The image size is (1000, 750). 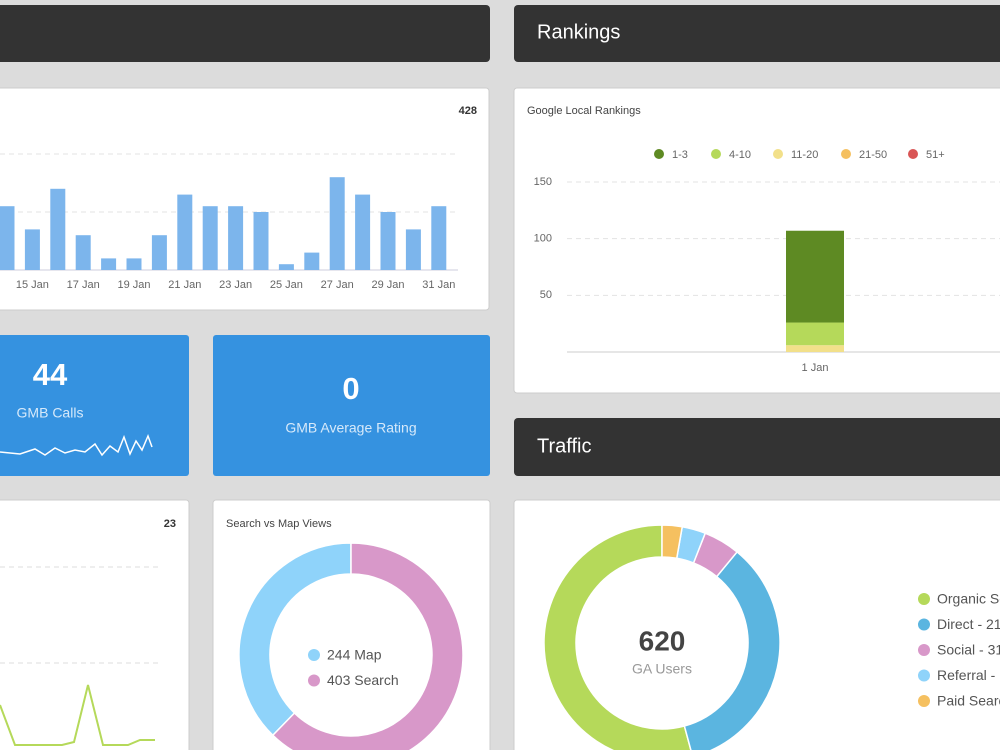 What do you see at coordinates (968, 675) in the screenshot?
I see `legend-label: Referral - :` at bounding box center [968, 675].